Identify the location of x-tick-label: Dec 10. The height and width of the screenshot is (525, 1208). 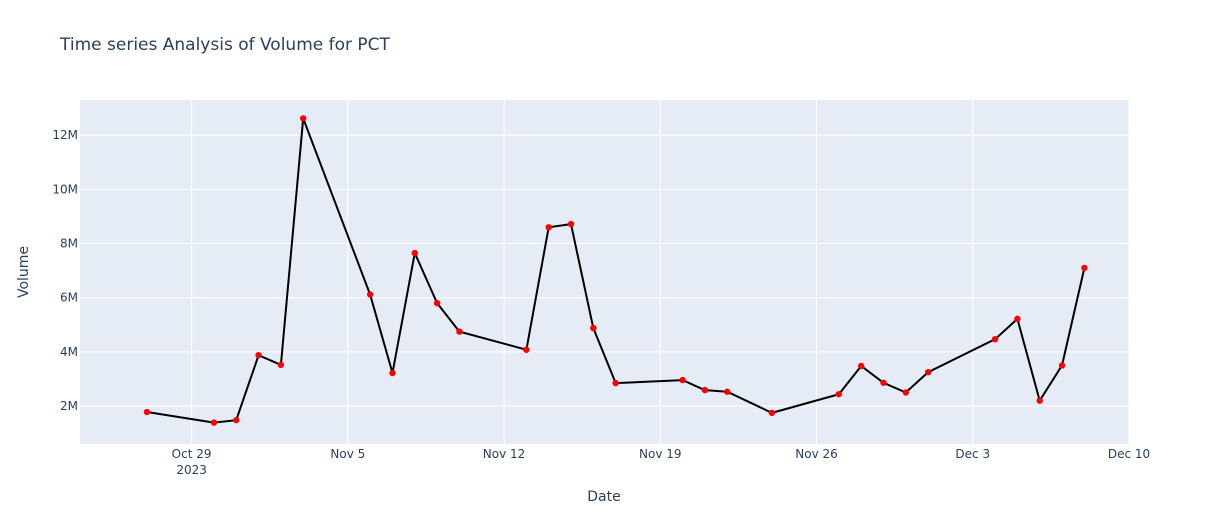
(1129, 454).